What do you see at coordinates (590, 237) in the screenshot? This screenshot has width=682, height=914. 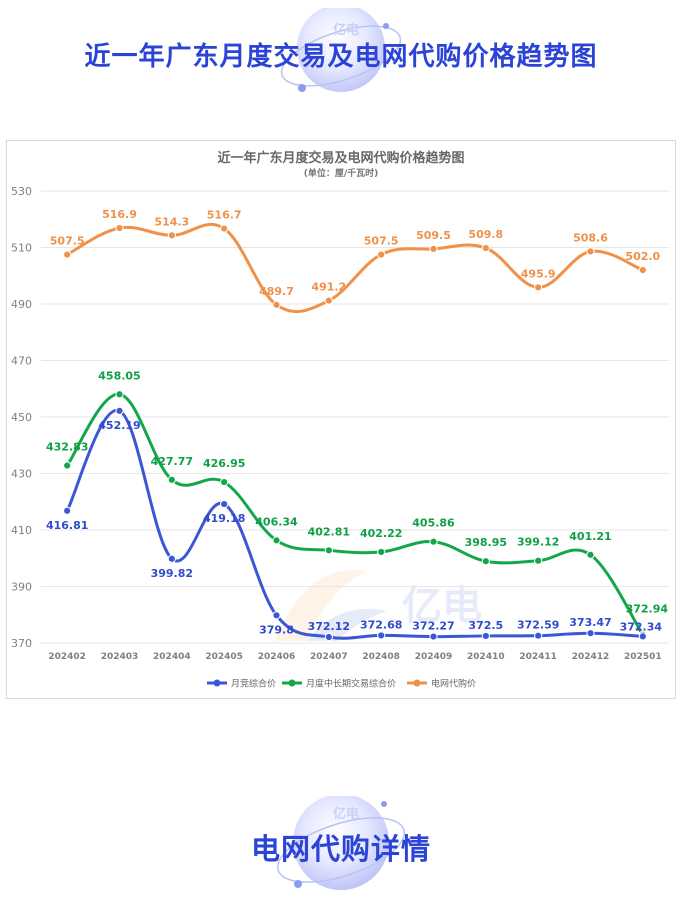 I see `grid-purchase-data-label: 508.6` at bounding box center [590, 237].